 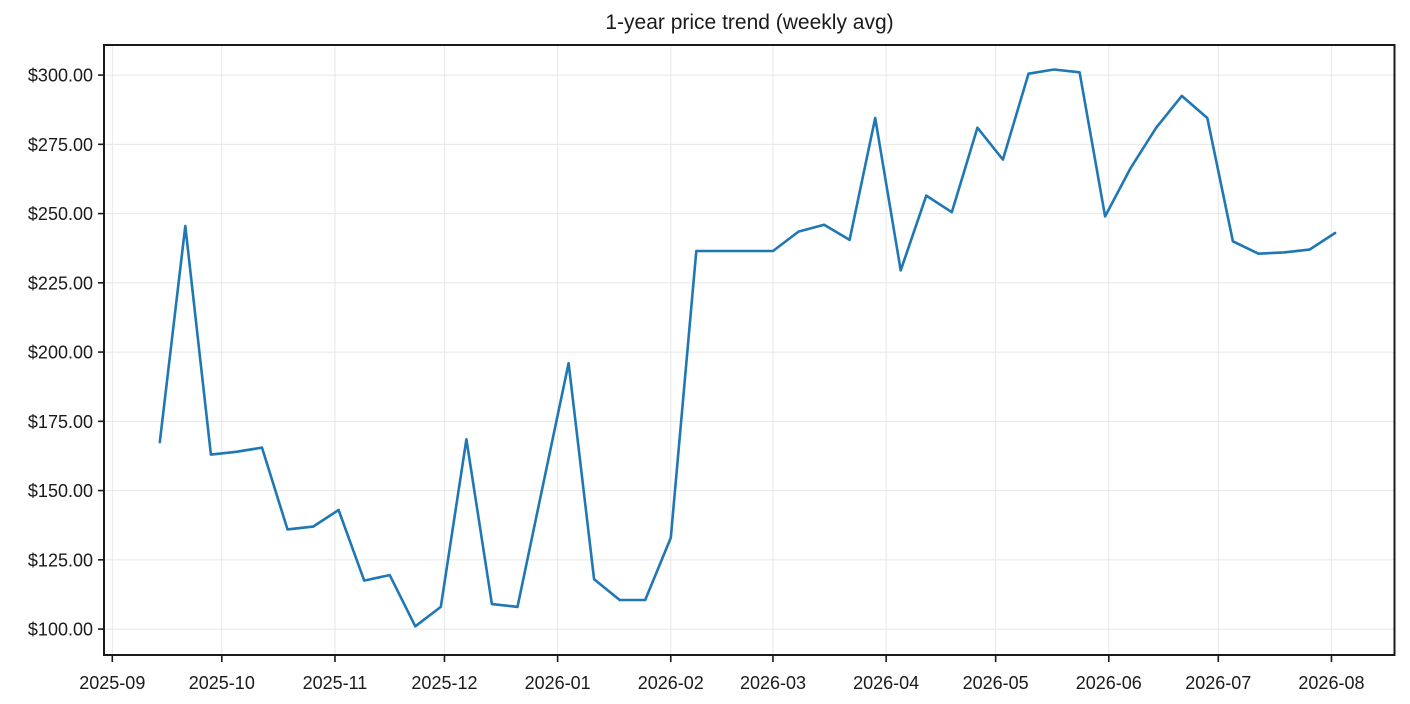 I want to click on x-tick-label: 2025-09, so click(x=112, y=683).